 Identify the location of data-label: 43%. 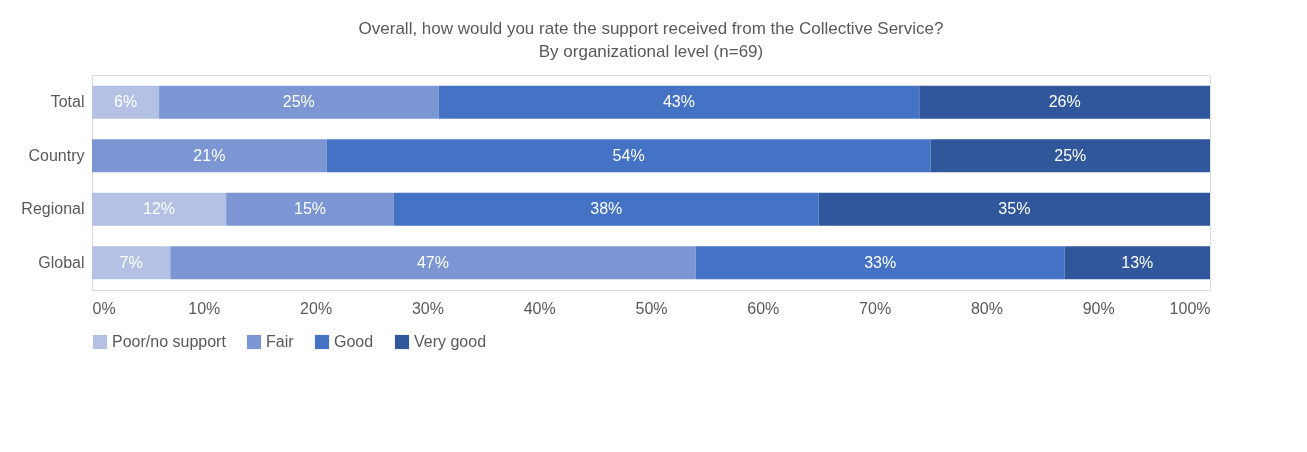
(678, 102).